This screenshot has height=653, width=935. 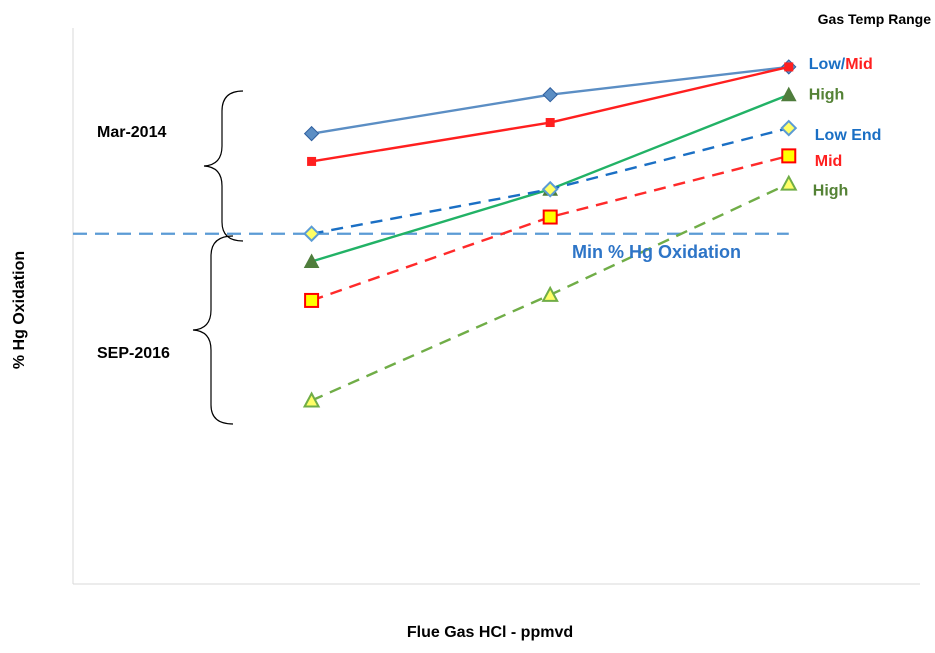 What do you see at coordinates (848, 135) in the screenshot?
I see `legend-label-low-end: Low End` at bounding box center [848, 135].